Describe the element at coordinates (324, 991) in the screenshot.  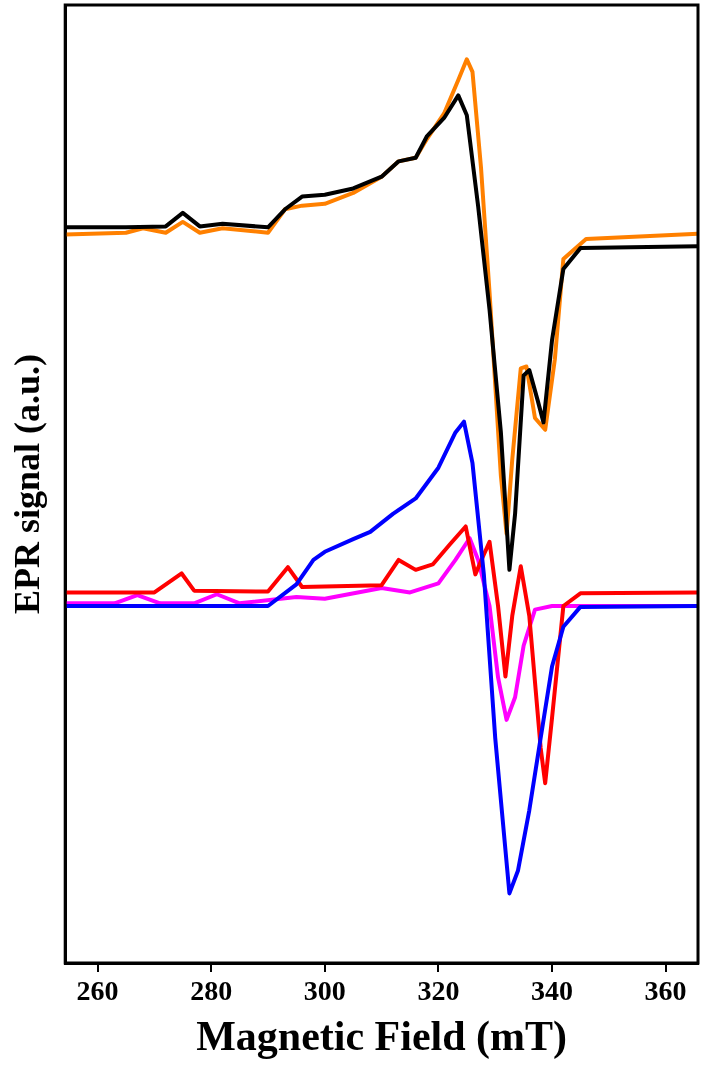
I see `x-tick-label: 300` at that location.